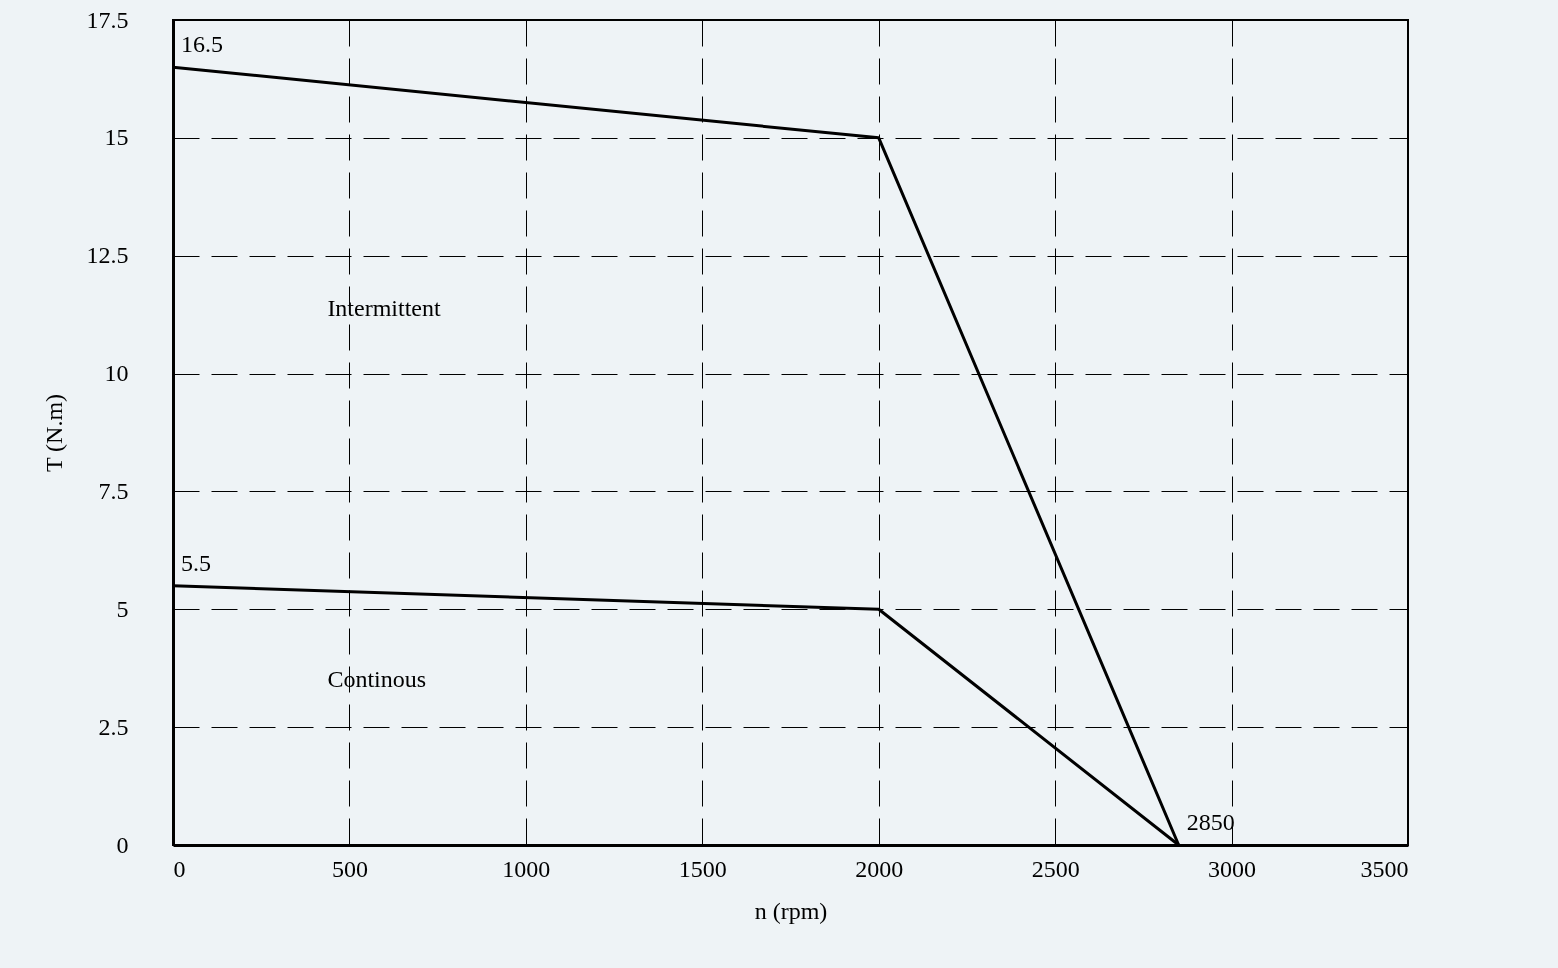 The width and height of the screenshot is (1558, 968). I want to click on y-tick-label: 15, so click(116, 137).